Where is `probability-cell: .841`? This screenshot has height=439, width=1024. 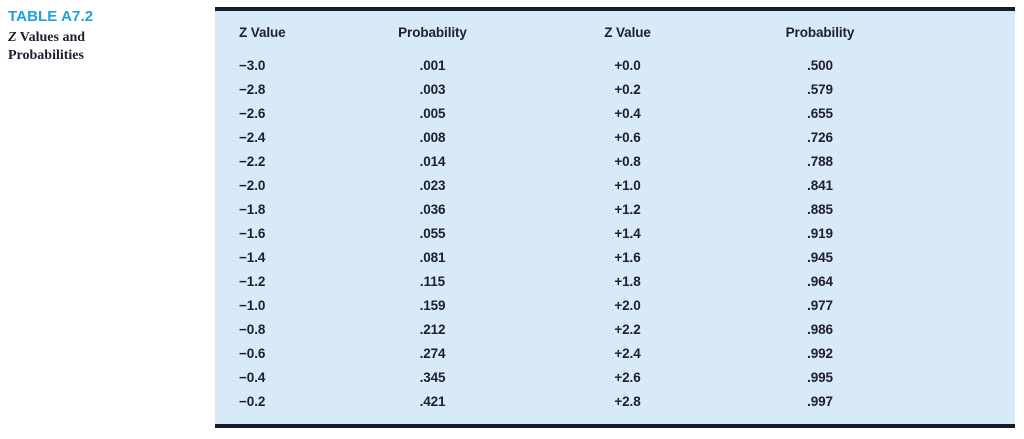 probability-cell: .841 is located at coordinates (820, 185).